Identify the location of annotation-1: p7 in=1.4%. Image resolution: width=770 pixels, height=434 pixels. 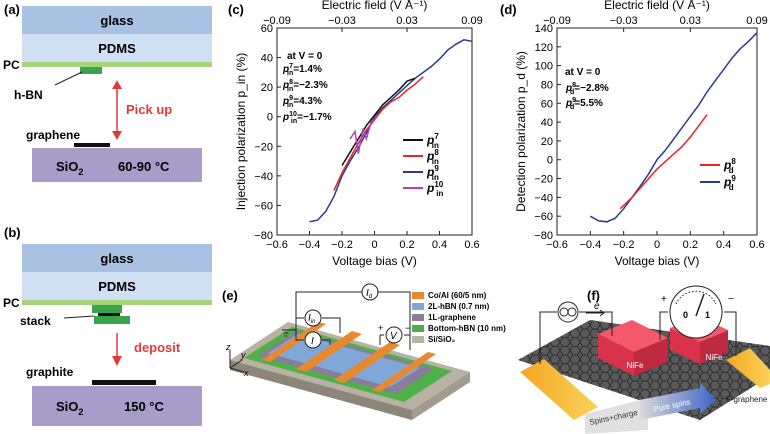
(302, 70).